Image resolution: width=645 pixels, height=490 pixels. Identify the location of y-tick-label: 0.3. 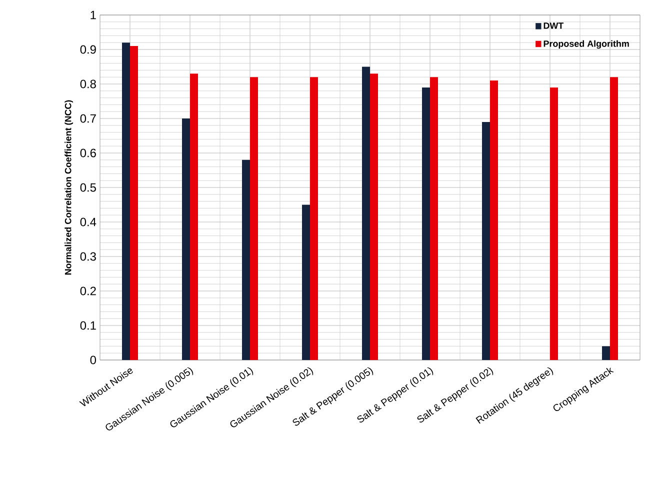
(88, 256).